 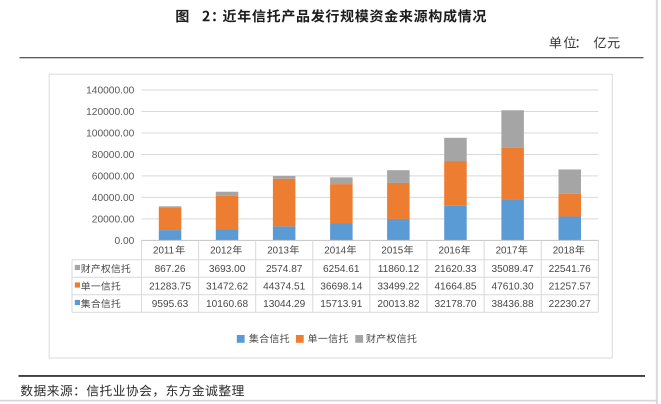 What do you see at coordinates (398, 287) in the screenshot?
I see `svg-text: 33499.22` at bounding box center [398, 287].